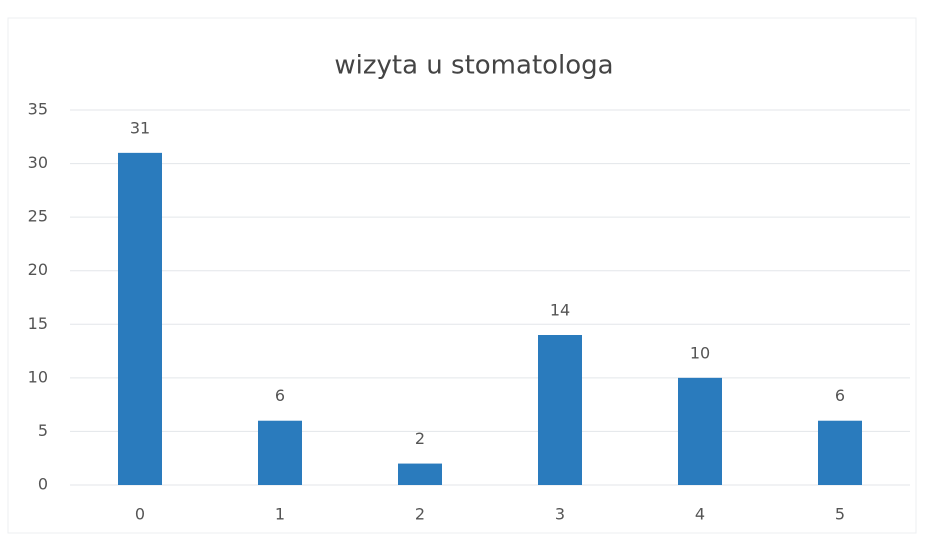 This screenshot has height=541, width=925. I want to click on data-label: 10, so click(700, 352).